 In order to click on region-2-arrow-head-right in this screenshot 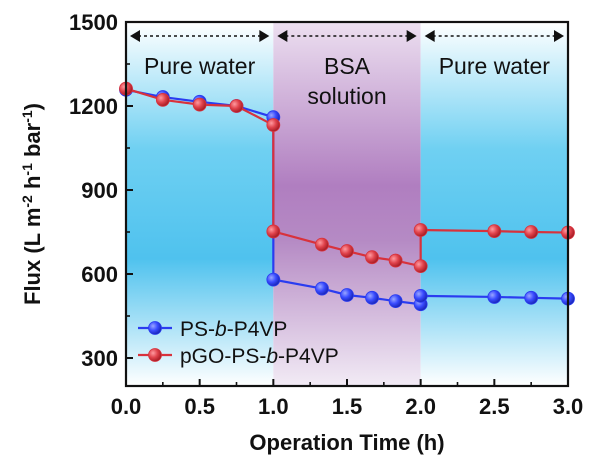, I will do `click(559, 36)`.